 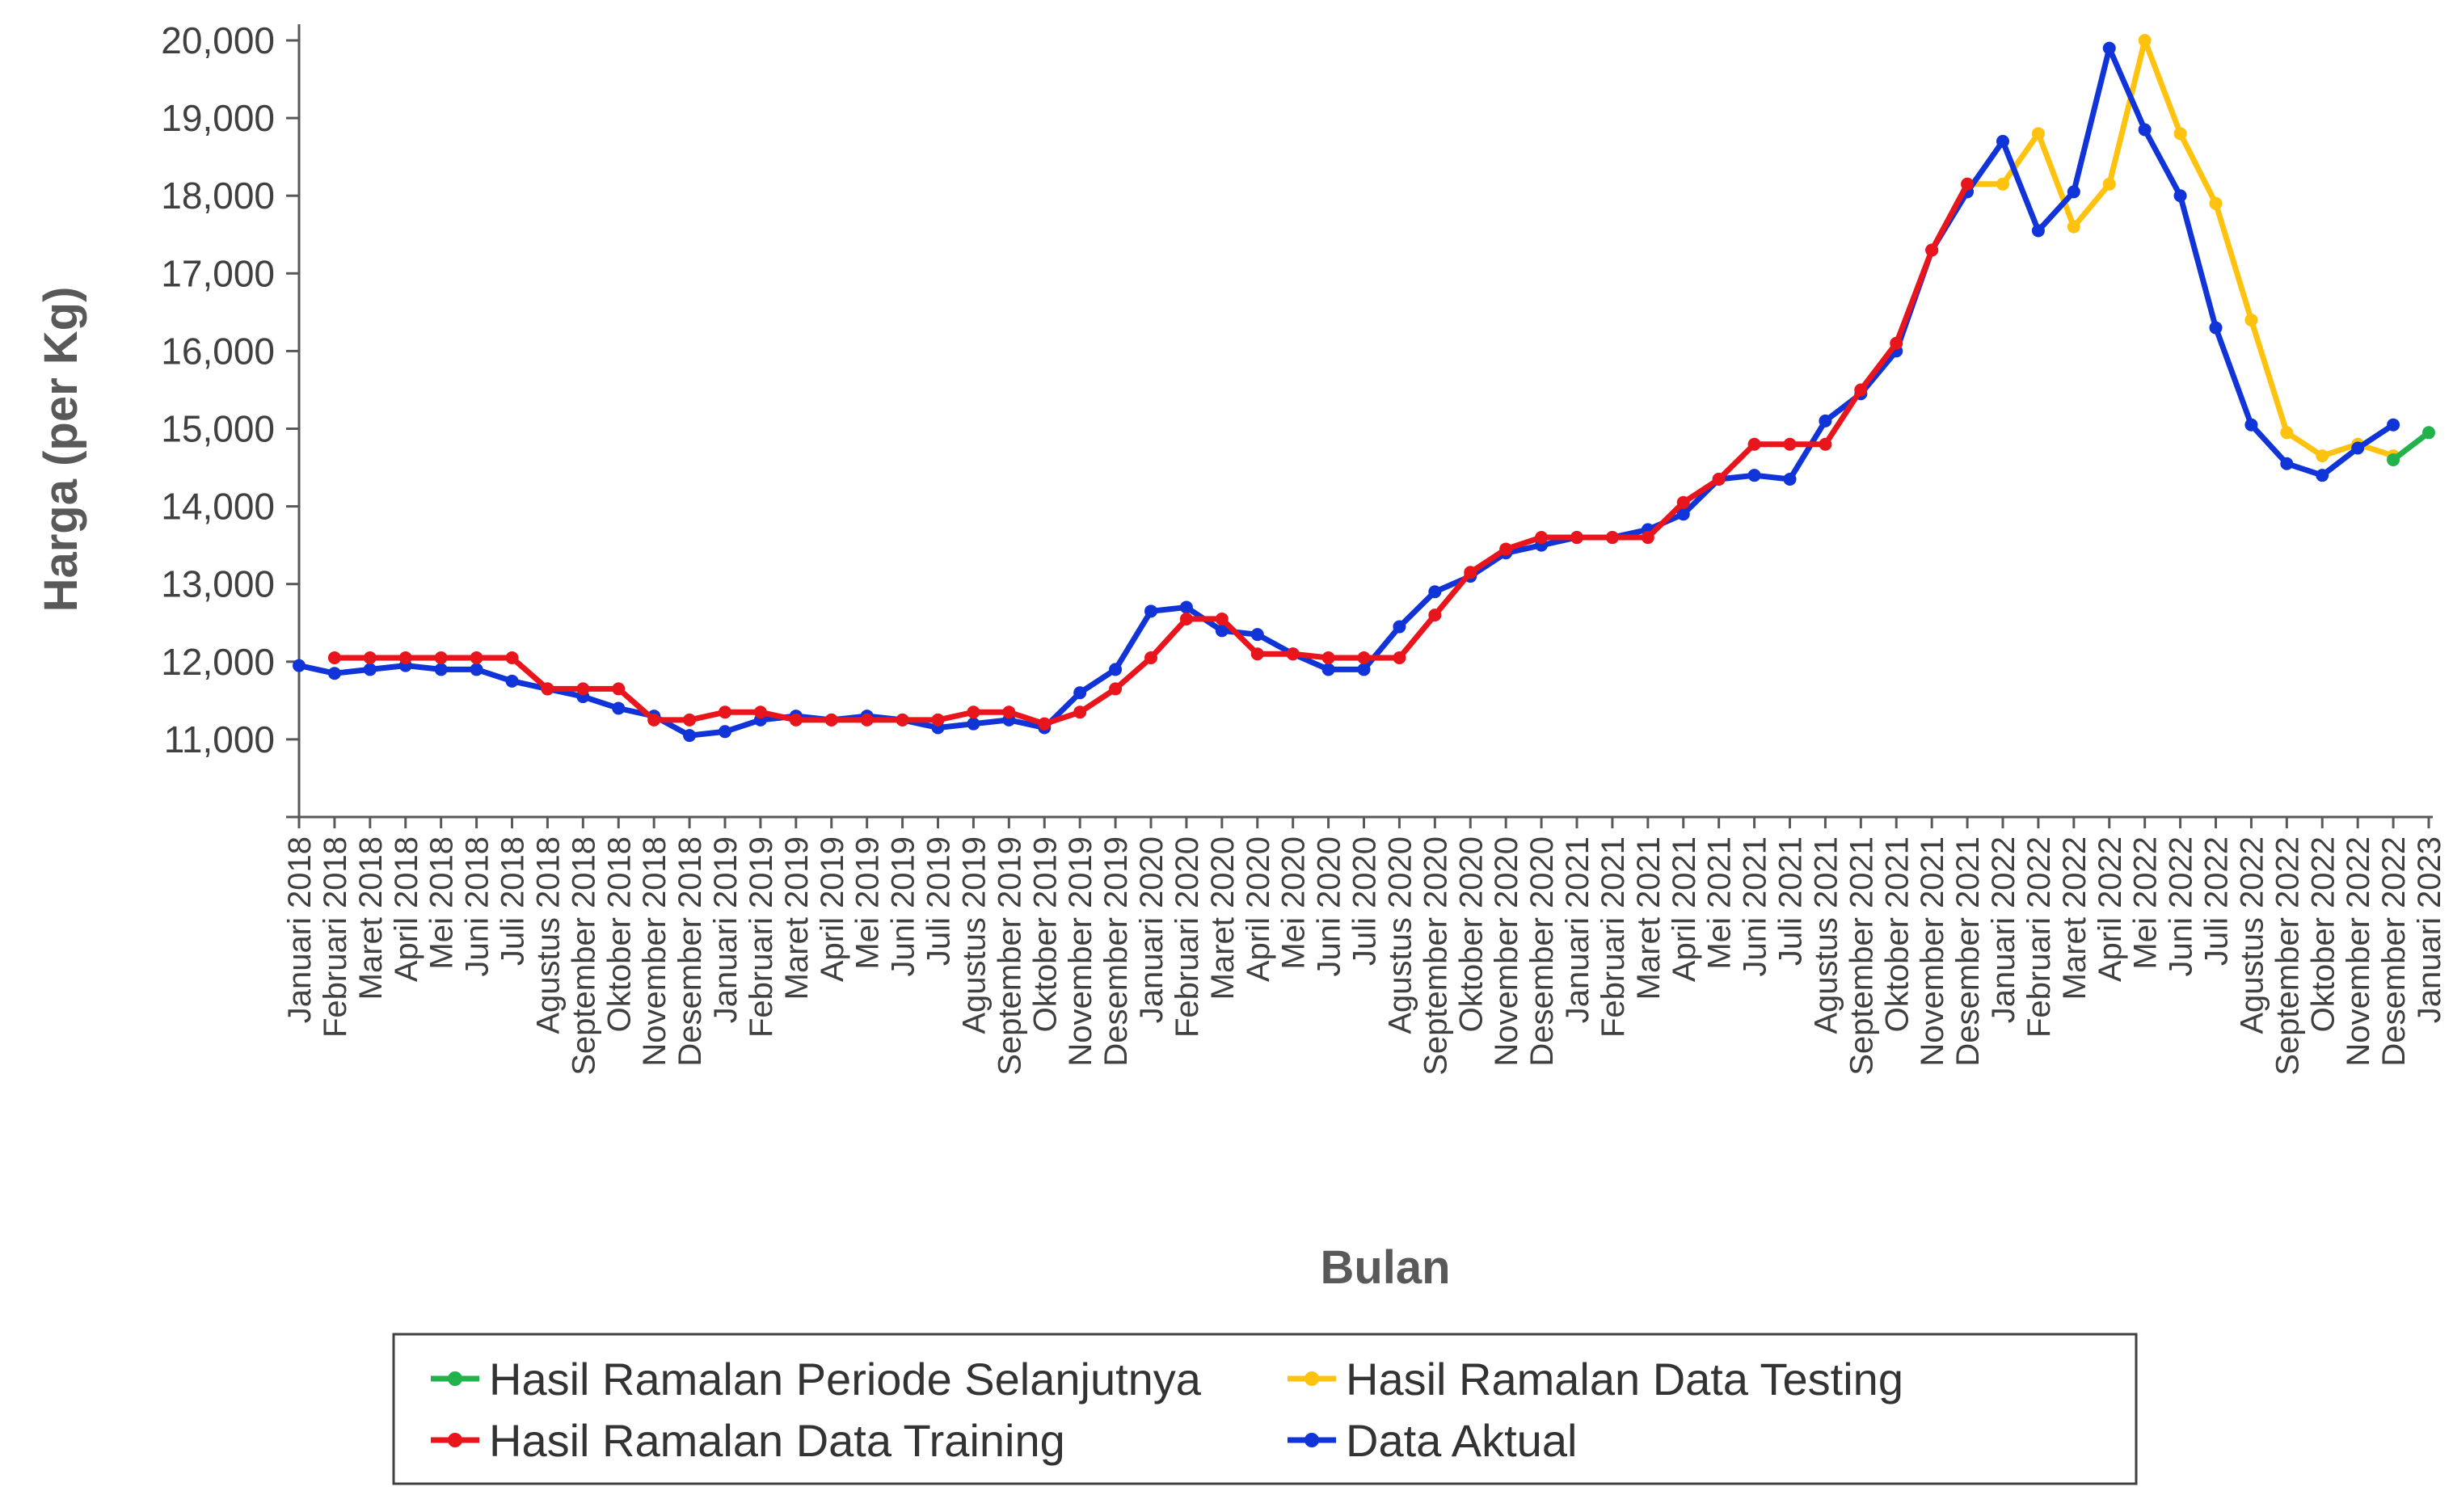 I want to click on x-tick-label: Agustus 2018, so click(x=548, y=935).